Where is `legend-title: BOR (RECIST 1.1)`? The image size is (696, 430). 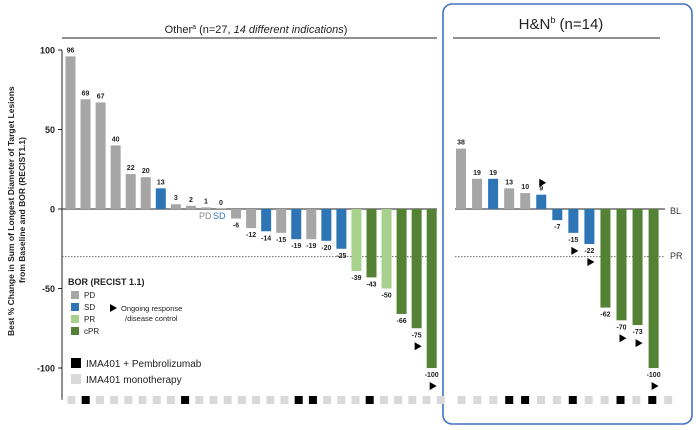
legend-title: BOR (RECIST 1.1) is located at coordinates (106, 282).